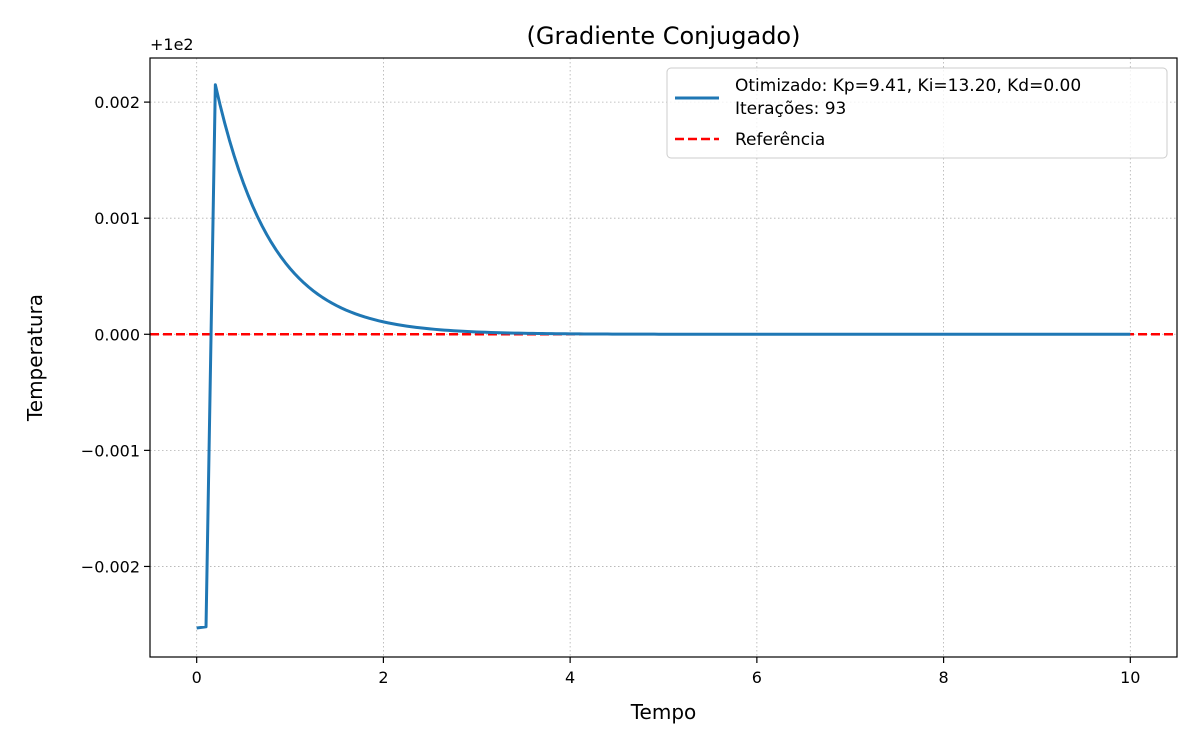  I want to click on x-tick-label: 8, so click(943, 677).